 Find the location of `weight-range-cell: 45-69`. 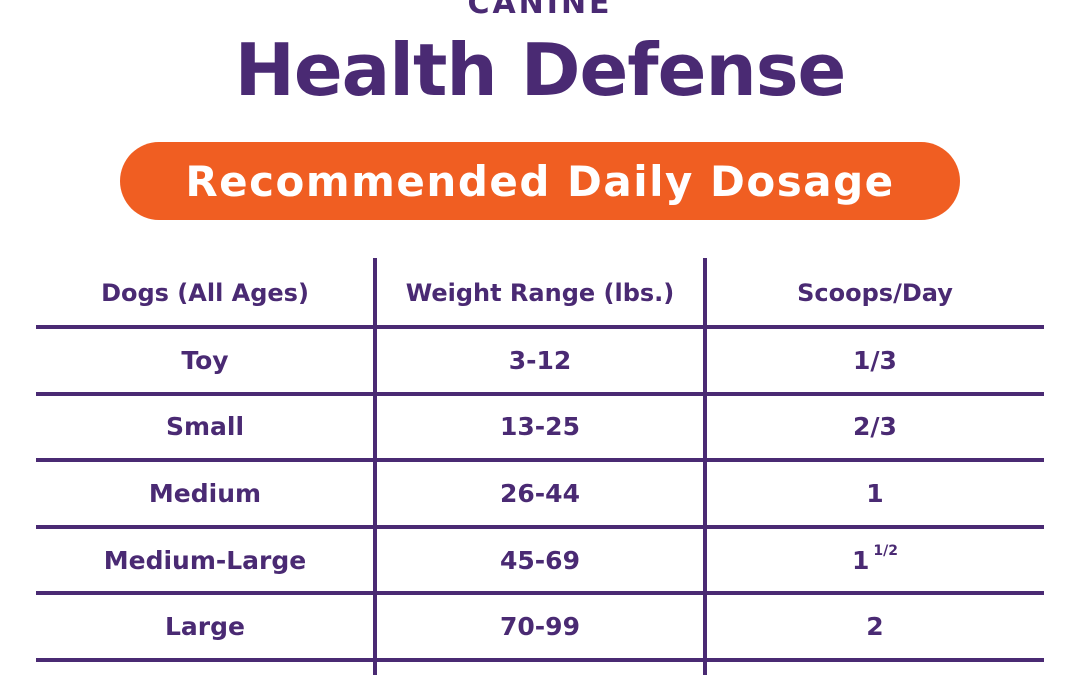

weight-range-cell: 45-69 is located at coordinates (540, 560).